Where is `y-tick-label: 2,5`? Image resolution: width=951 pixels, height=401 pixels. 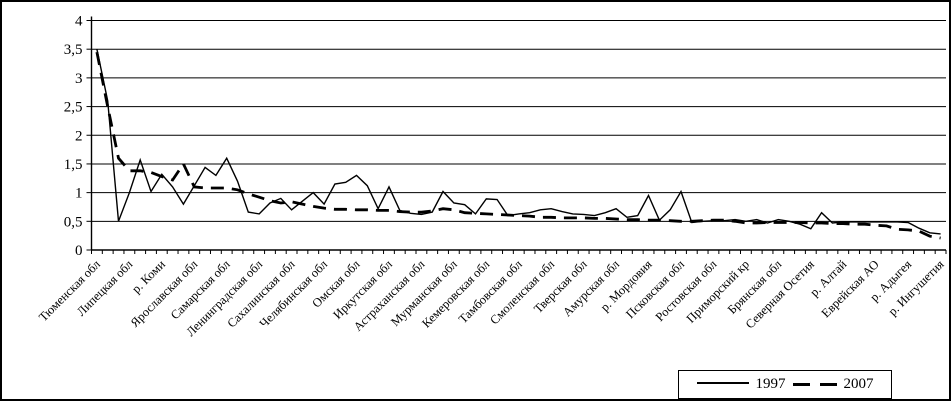
y-tick-label: 2,5 is located at coordinates (73, 108).